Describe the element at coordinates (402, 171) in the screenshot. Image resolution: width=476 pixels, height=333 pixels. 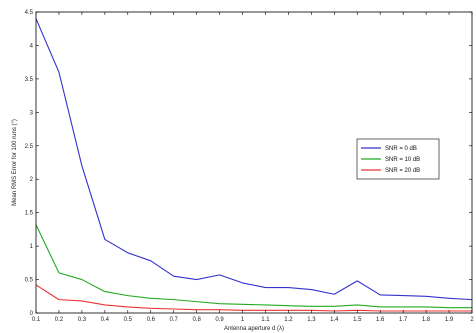
I see `legend-label-snr-20: SNR = 20 dB` at that location.